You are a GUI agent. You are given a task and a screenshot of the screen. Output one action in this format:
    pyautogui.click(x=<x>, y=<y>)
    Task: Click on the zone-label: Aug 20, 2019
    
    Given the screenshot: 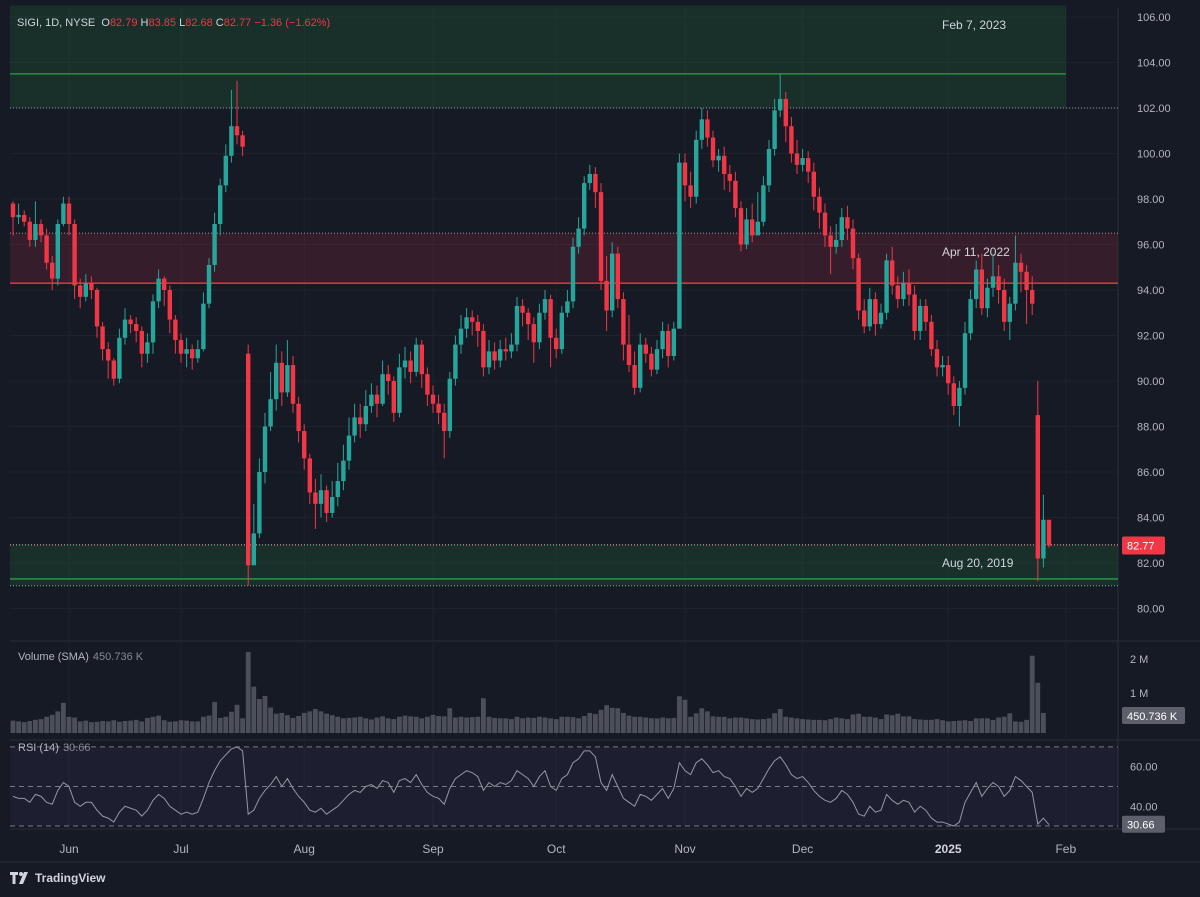 What is the action you would take?
    pyautogui.click(x=978, y=563)
    